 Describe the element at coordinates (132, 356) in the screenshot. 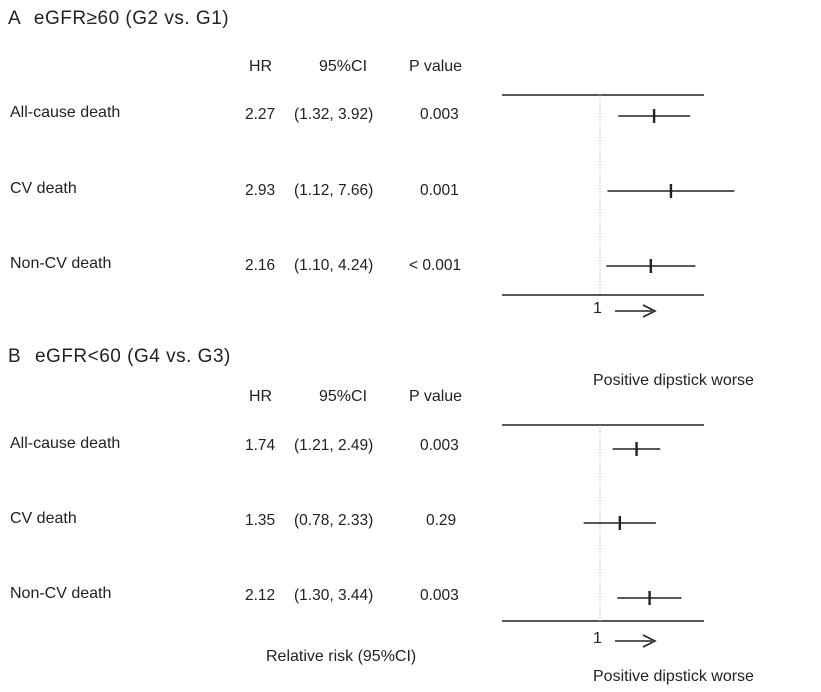

I see `panel-b-subtitle: eGFR<60 (G4 vs. G3)` at that location.